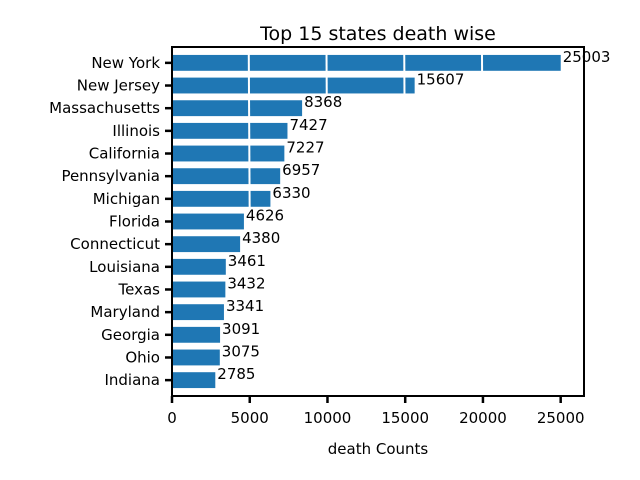  Describe the element at coordinates (246, 283) in the screenshot. I see `data-label-texas: 3432` at that location.